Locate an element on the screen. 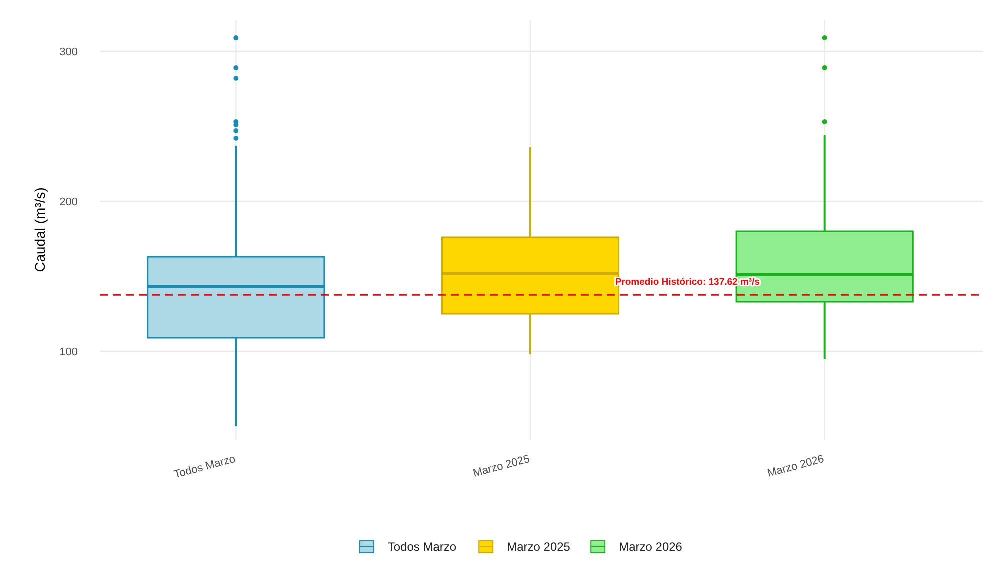  category-label: Marzo 2025 is located at coordinates (538, 547).